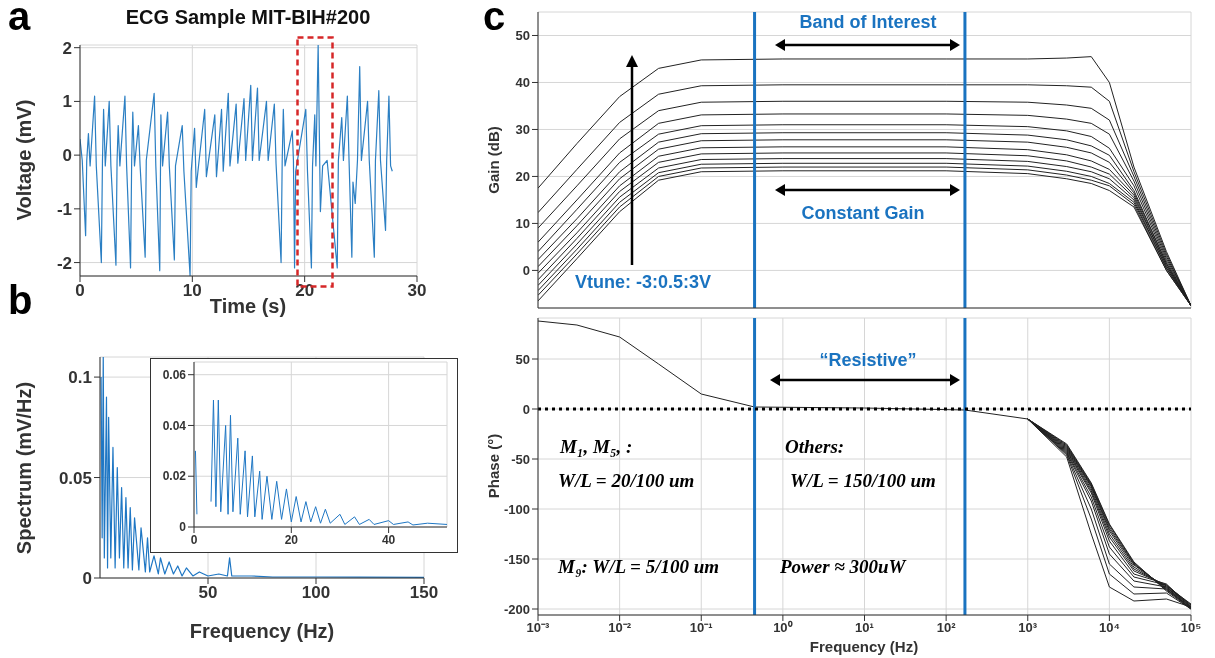  What do you see at coordinates (843, 567) in the screenshot?
I see `annotation: Power ≈ 300uW` at bounding box center [843, 567].